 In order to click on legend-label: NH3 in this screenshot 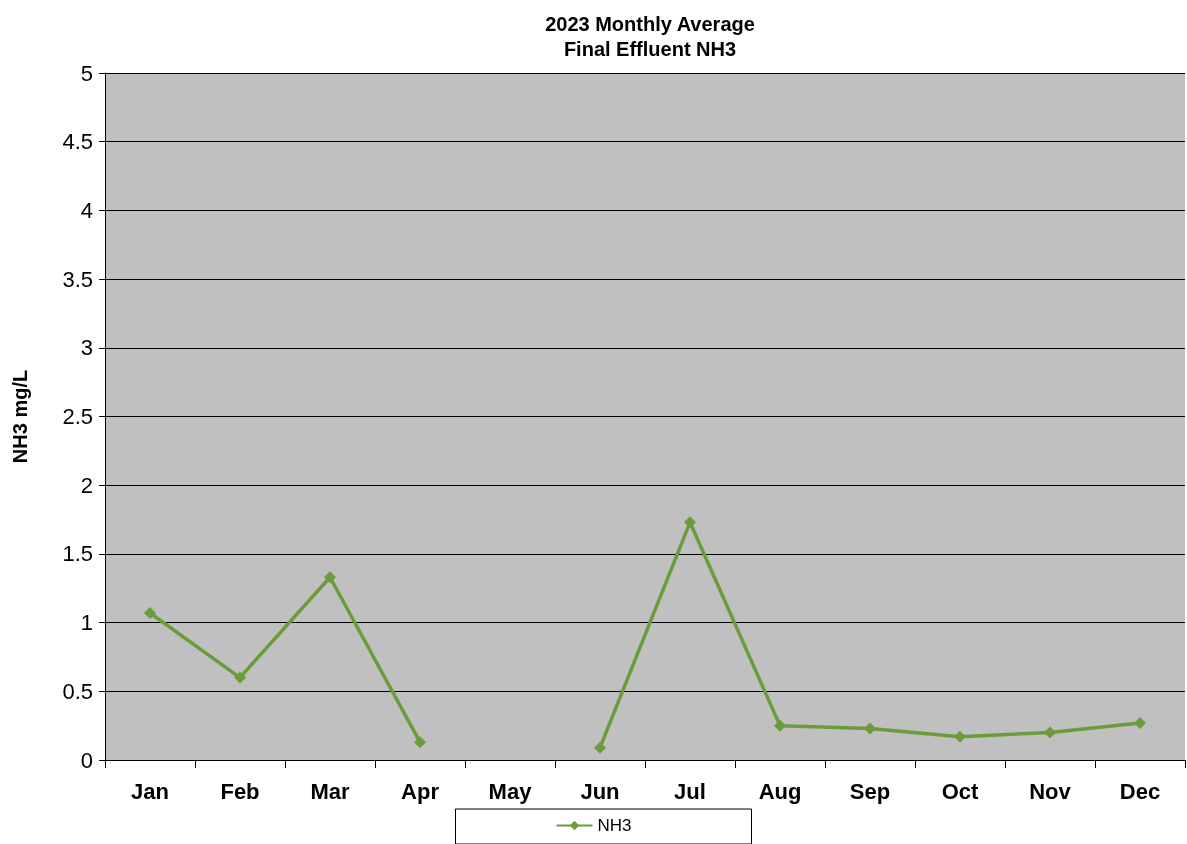, I will do `click(614, 825)`.